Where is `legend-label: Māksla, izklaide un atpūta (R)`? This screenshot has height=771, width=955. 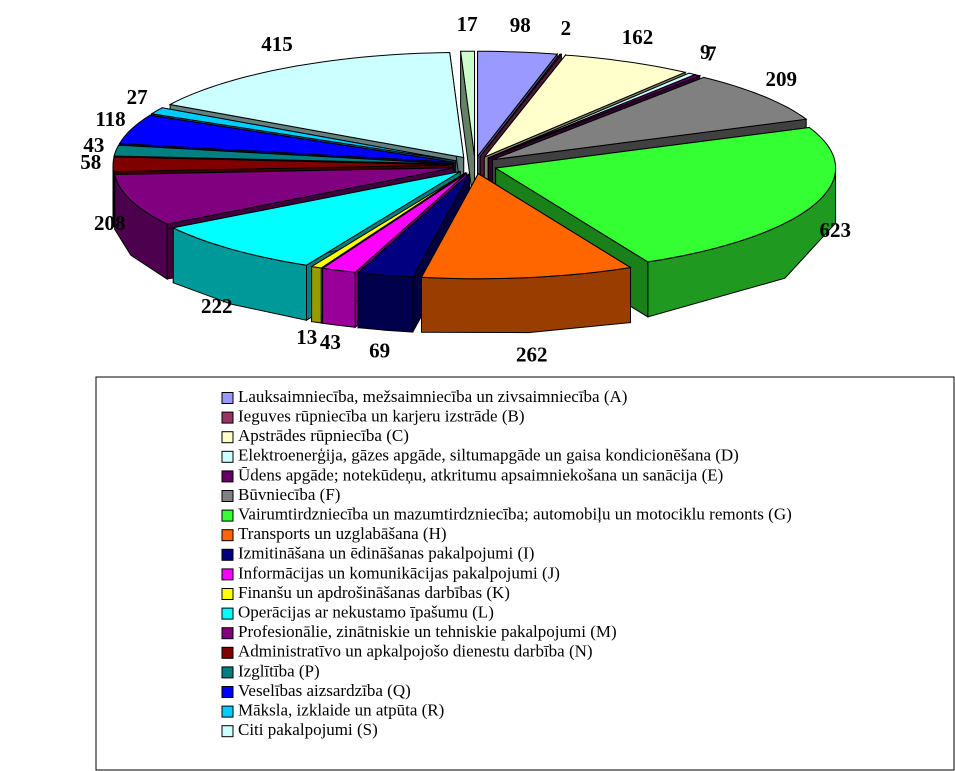
legend-label: Māksla, izklaide un atpūta (R) is located at coordinates (341, 710).